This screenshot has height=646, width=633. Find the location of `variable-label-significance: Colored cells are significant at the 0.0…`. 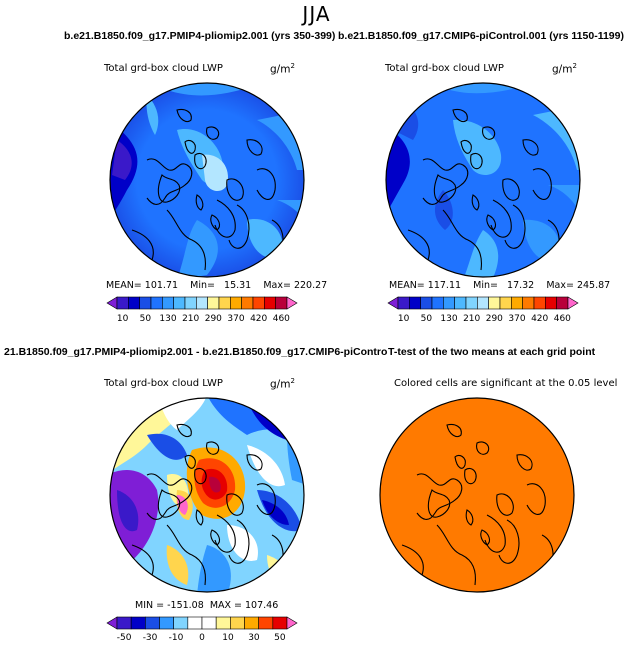

variable-label-significance: Colored cells are significant at the 0.0… is located at coordinates (506, 383).